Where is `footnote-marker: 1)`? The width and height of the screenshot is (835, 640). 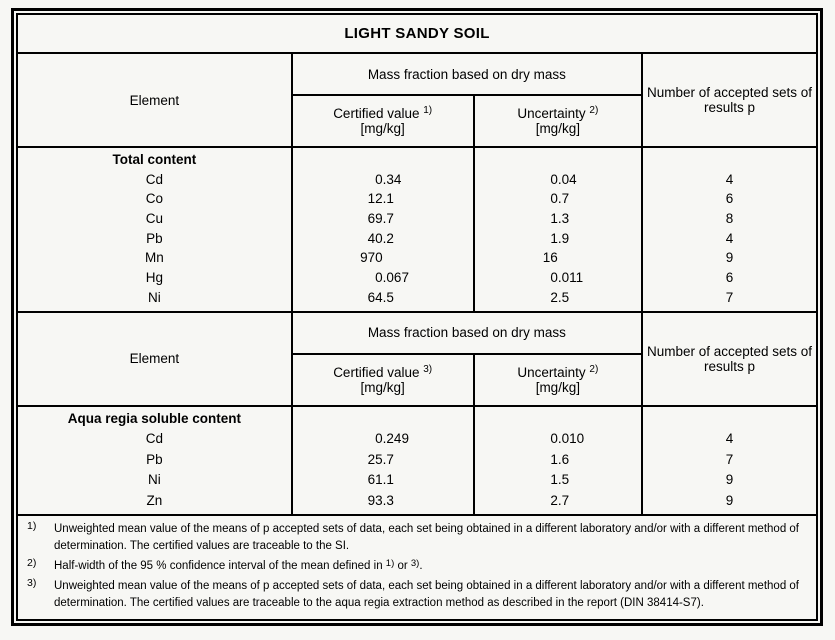 footnote-marker: 1) is located at coordinates (32, 526).